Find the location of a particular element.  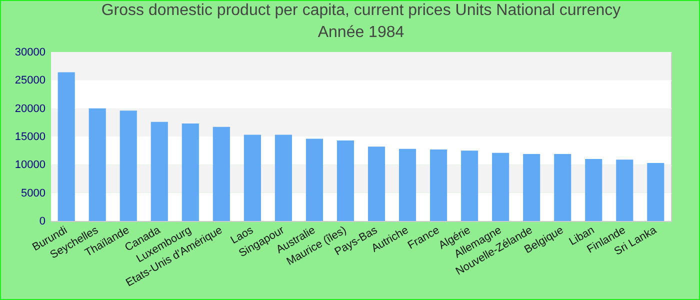

y-tick-label: 10000 is located at coordinates (30, 165).